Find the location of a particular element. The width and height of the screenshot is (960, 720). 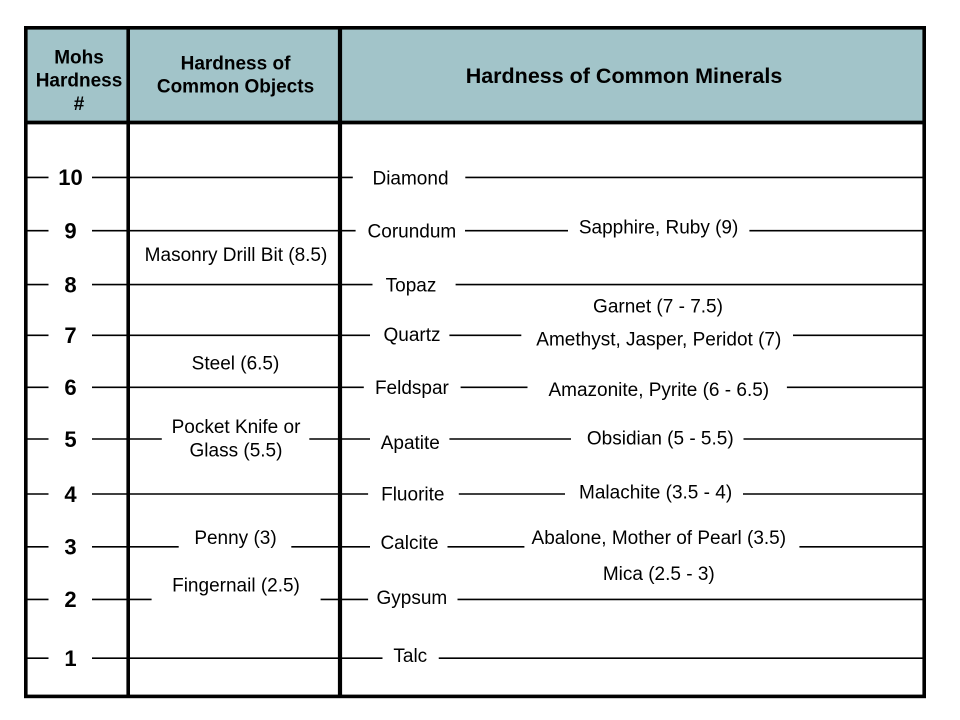

svg-text: 8 is located at coordinates (70, 284).